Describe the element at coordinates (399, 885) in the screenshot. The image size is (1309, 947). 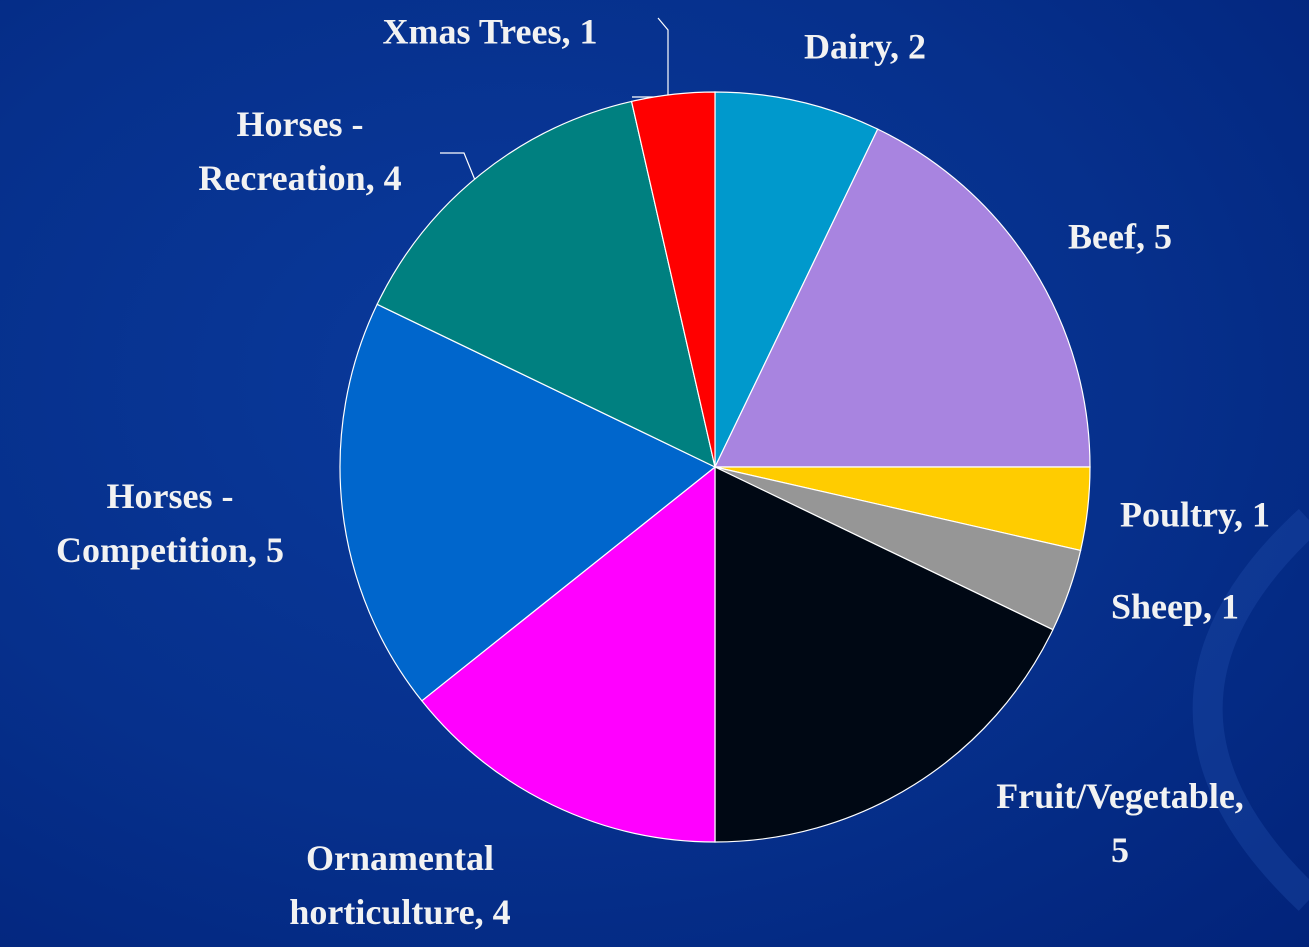
I see `data-label: Ornamental horticulture, 4` at that location.